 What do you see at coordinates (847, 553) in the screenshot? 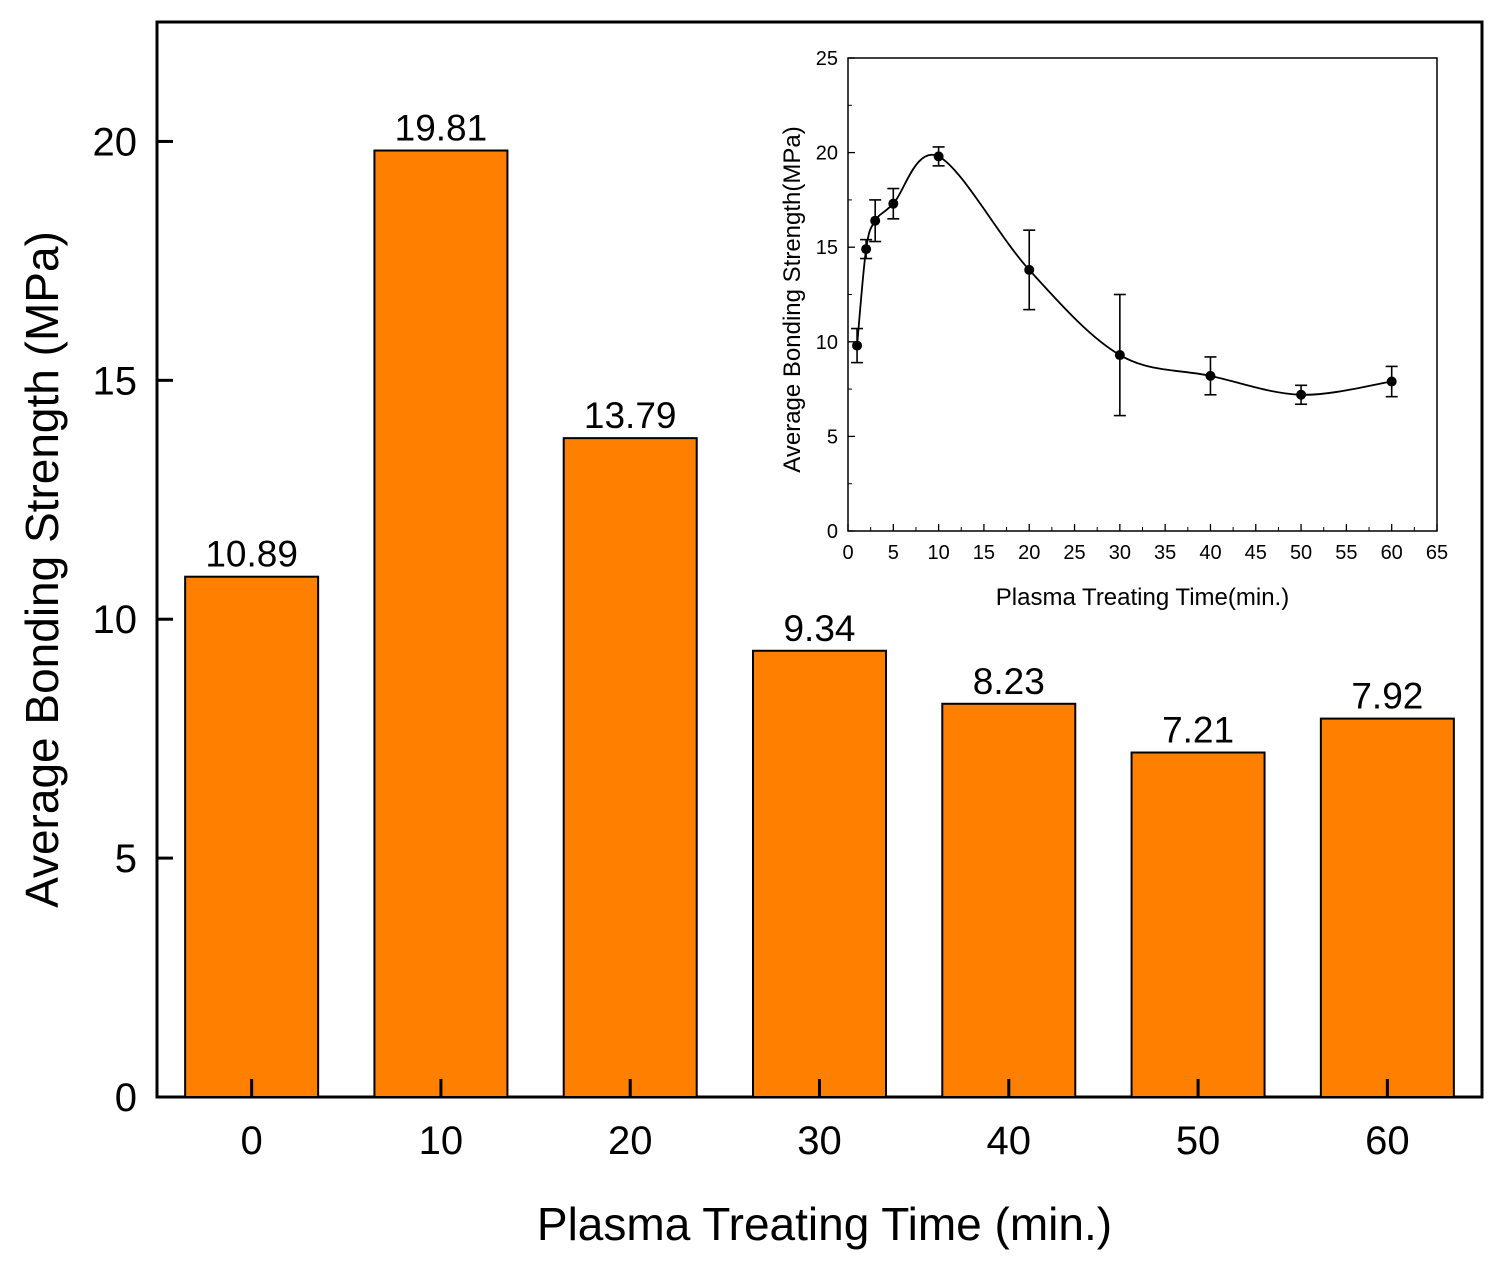
I see `inset-x-tick-label-0: 0` at bounding box center [847, 553].